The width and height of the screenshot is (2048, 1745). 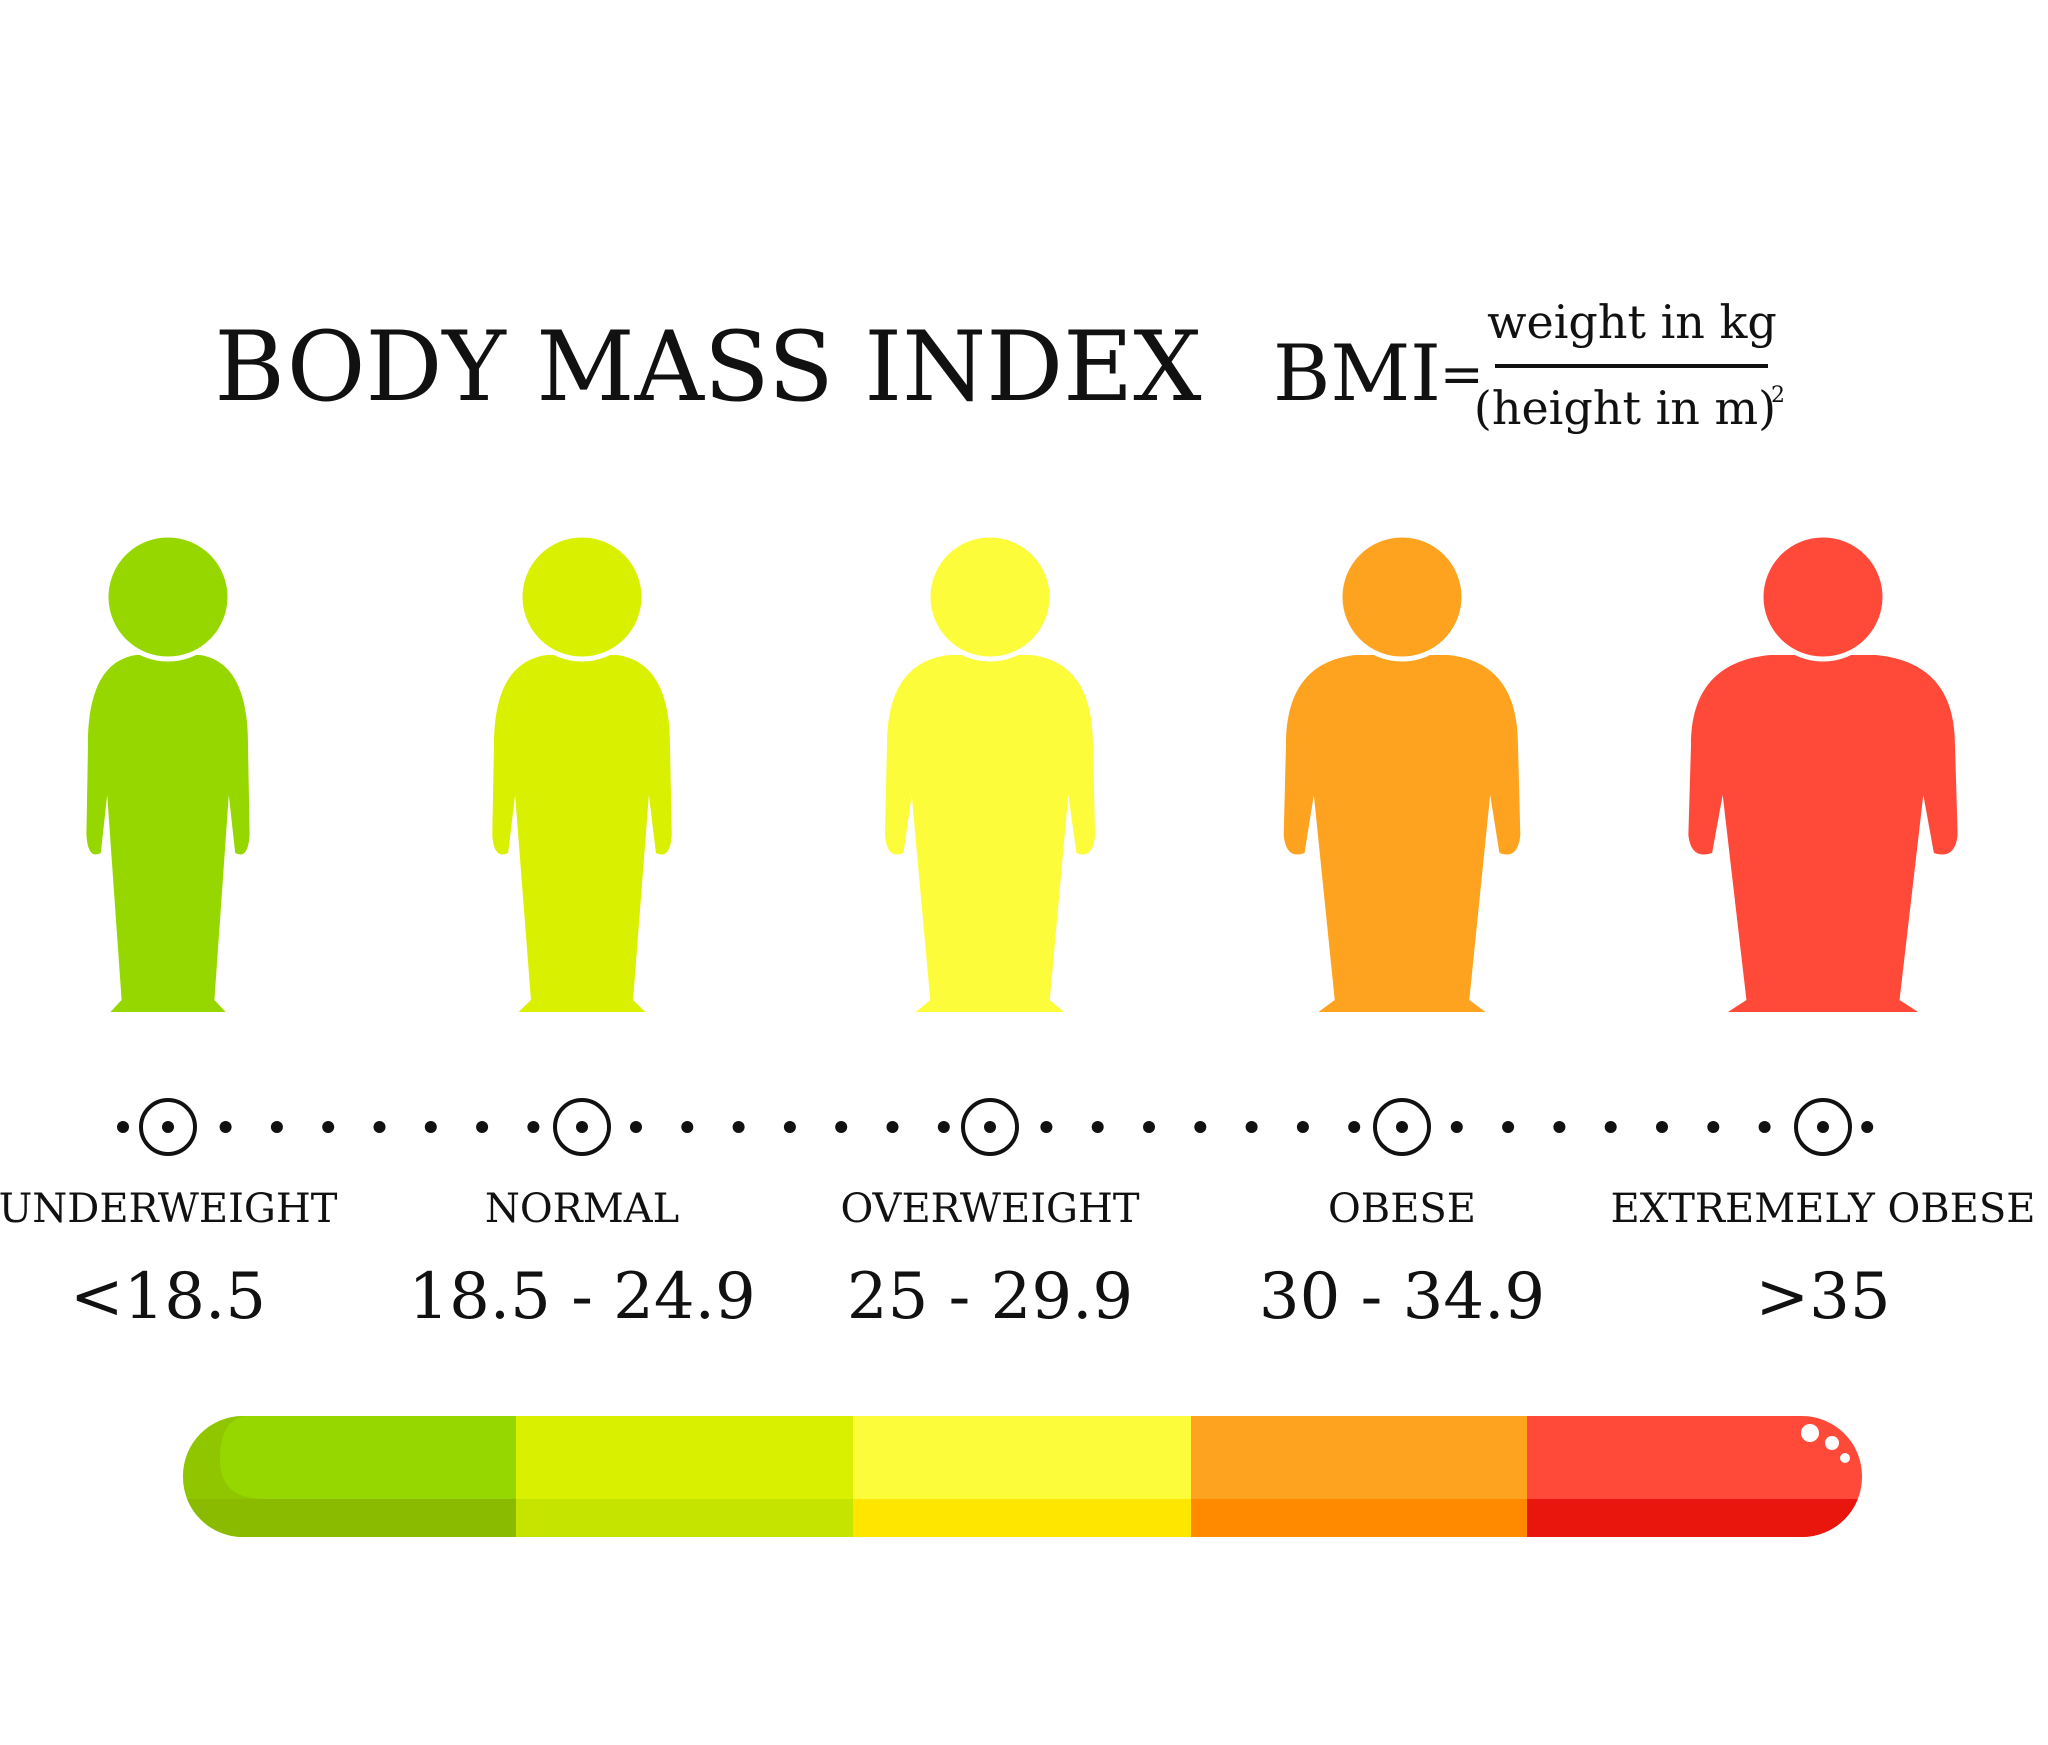 I want to click on category-range: 18.5 - 24.9, so click(x=581, y=1297).